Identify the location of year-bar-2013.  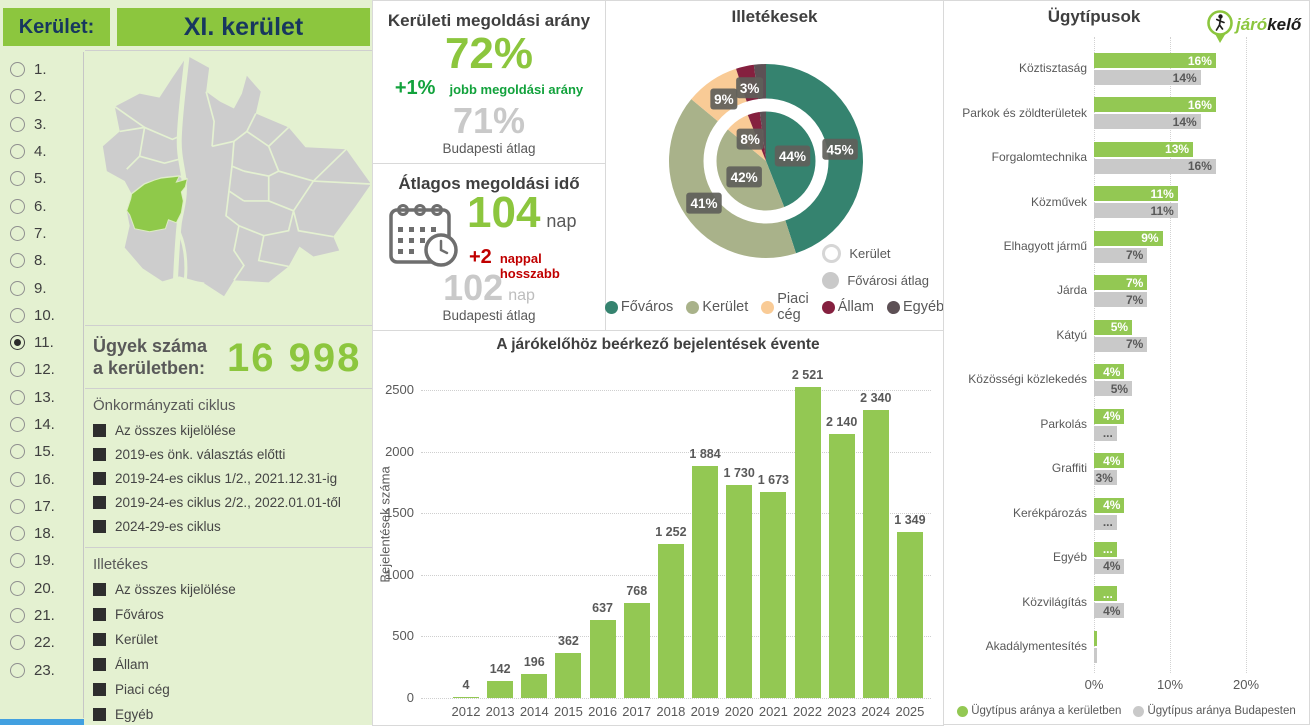
(500, 689).